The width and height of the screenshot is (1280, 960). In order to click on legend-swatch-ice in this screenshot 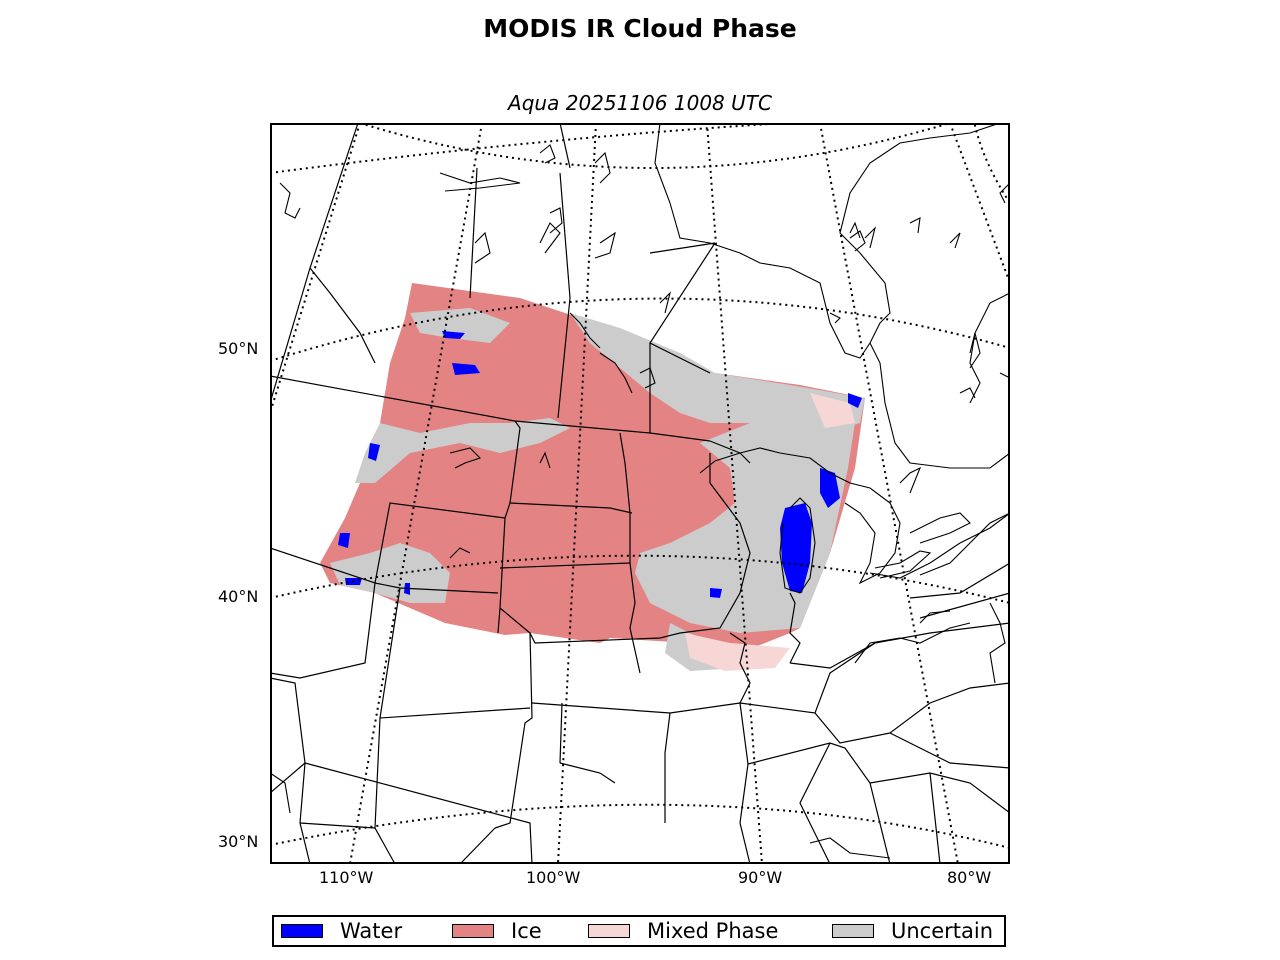, I will do `click(473, 931)`.